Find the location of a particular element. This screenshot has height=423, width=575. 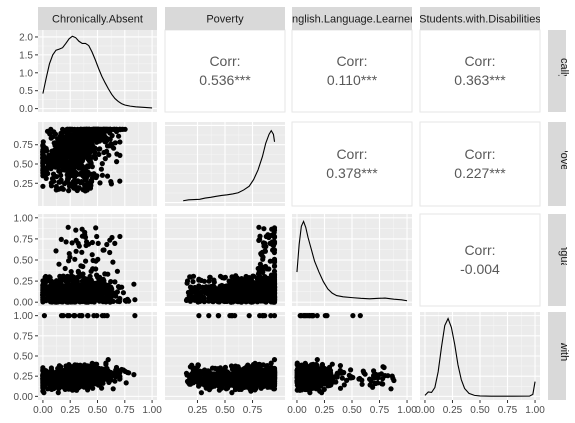

panel-r1-c2: Corr:0.378*** is located at coordinates (352, 164).